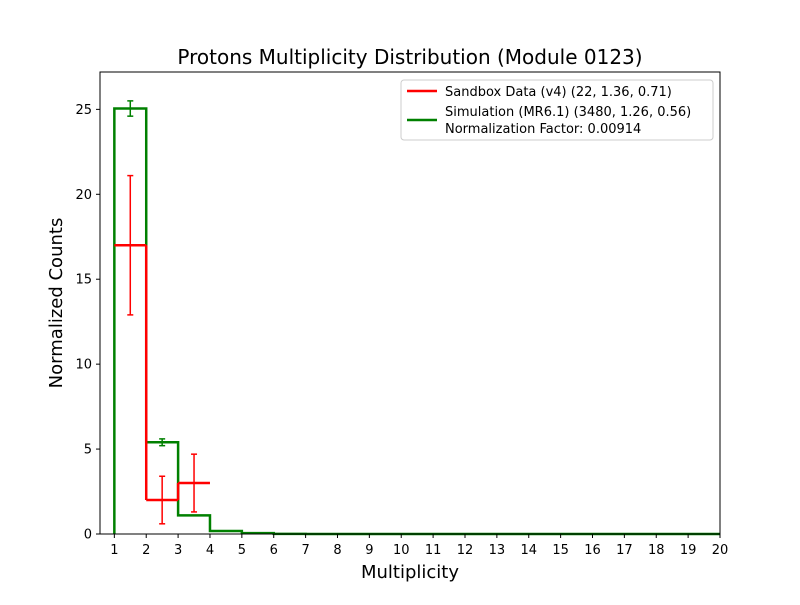 The width and height of the screenshot is (800, 605). What do you see at coordinates (720, 550) in the screenshot?
I see `x-tick-label: 20` at bounding box center [720, 550].